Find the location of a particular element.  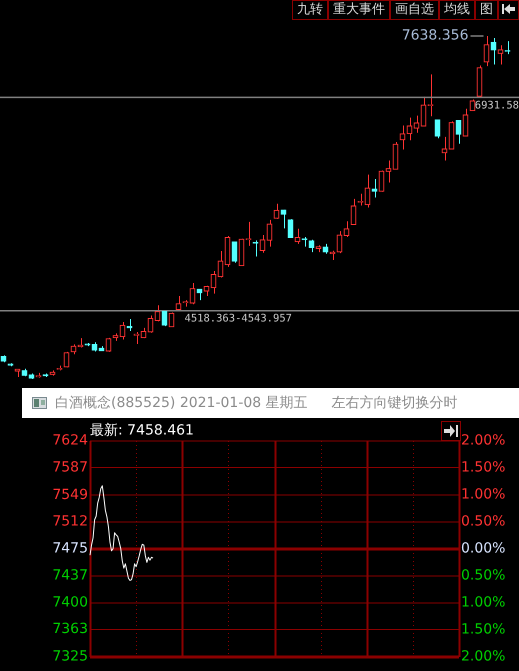

annotation: 4518.363-4543.957 is located at coordinates (238, 318).